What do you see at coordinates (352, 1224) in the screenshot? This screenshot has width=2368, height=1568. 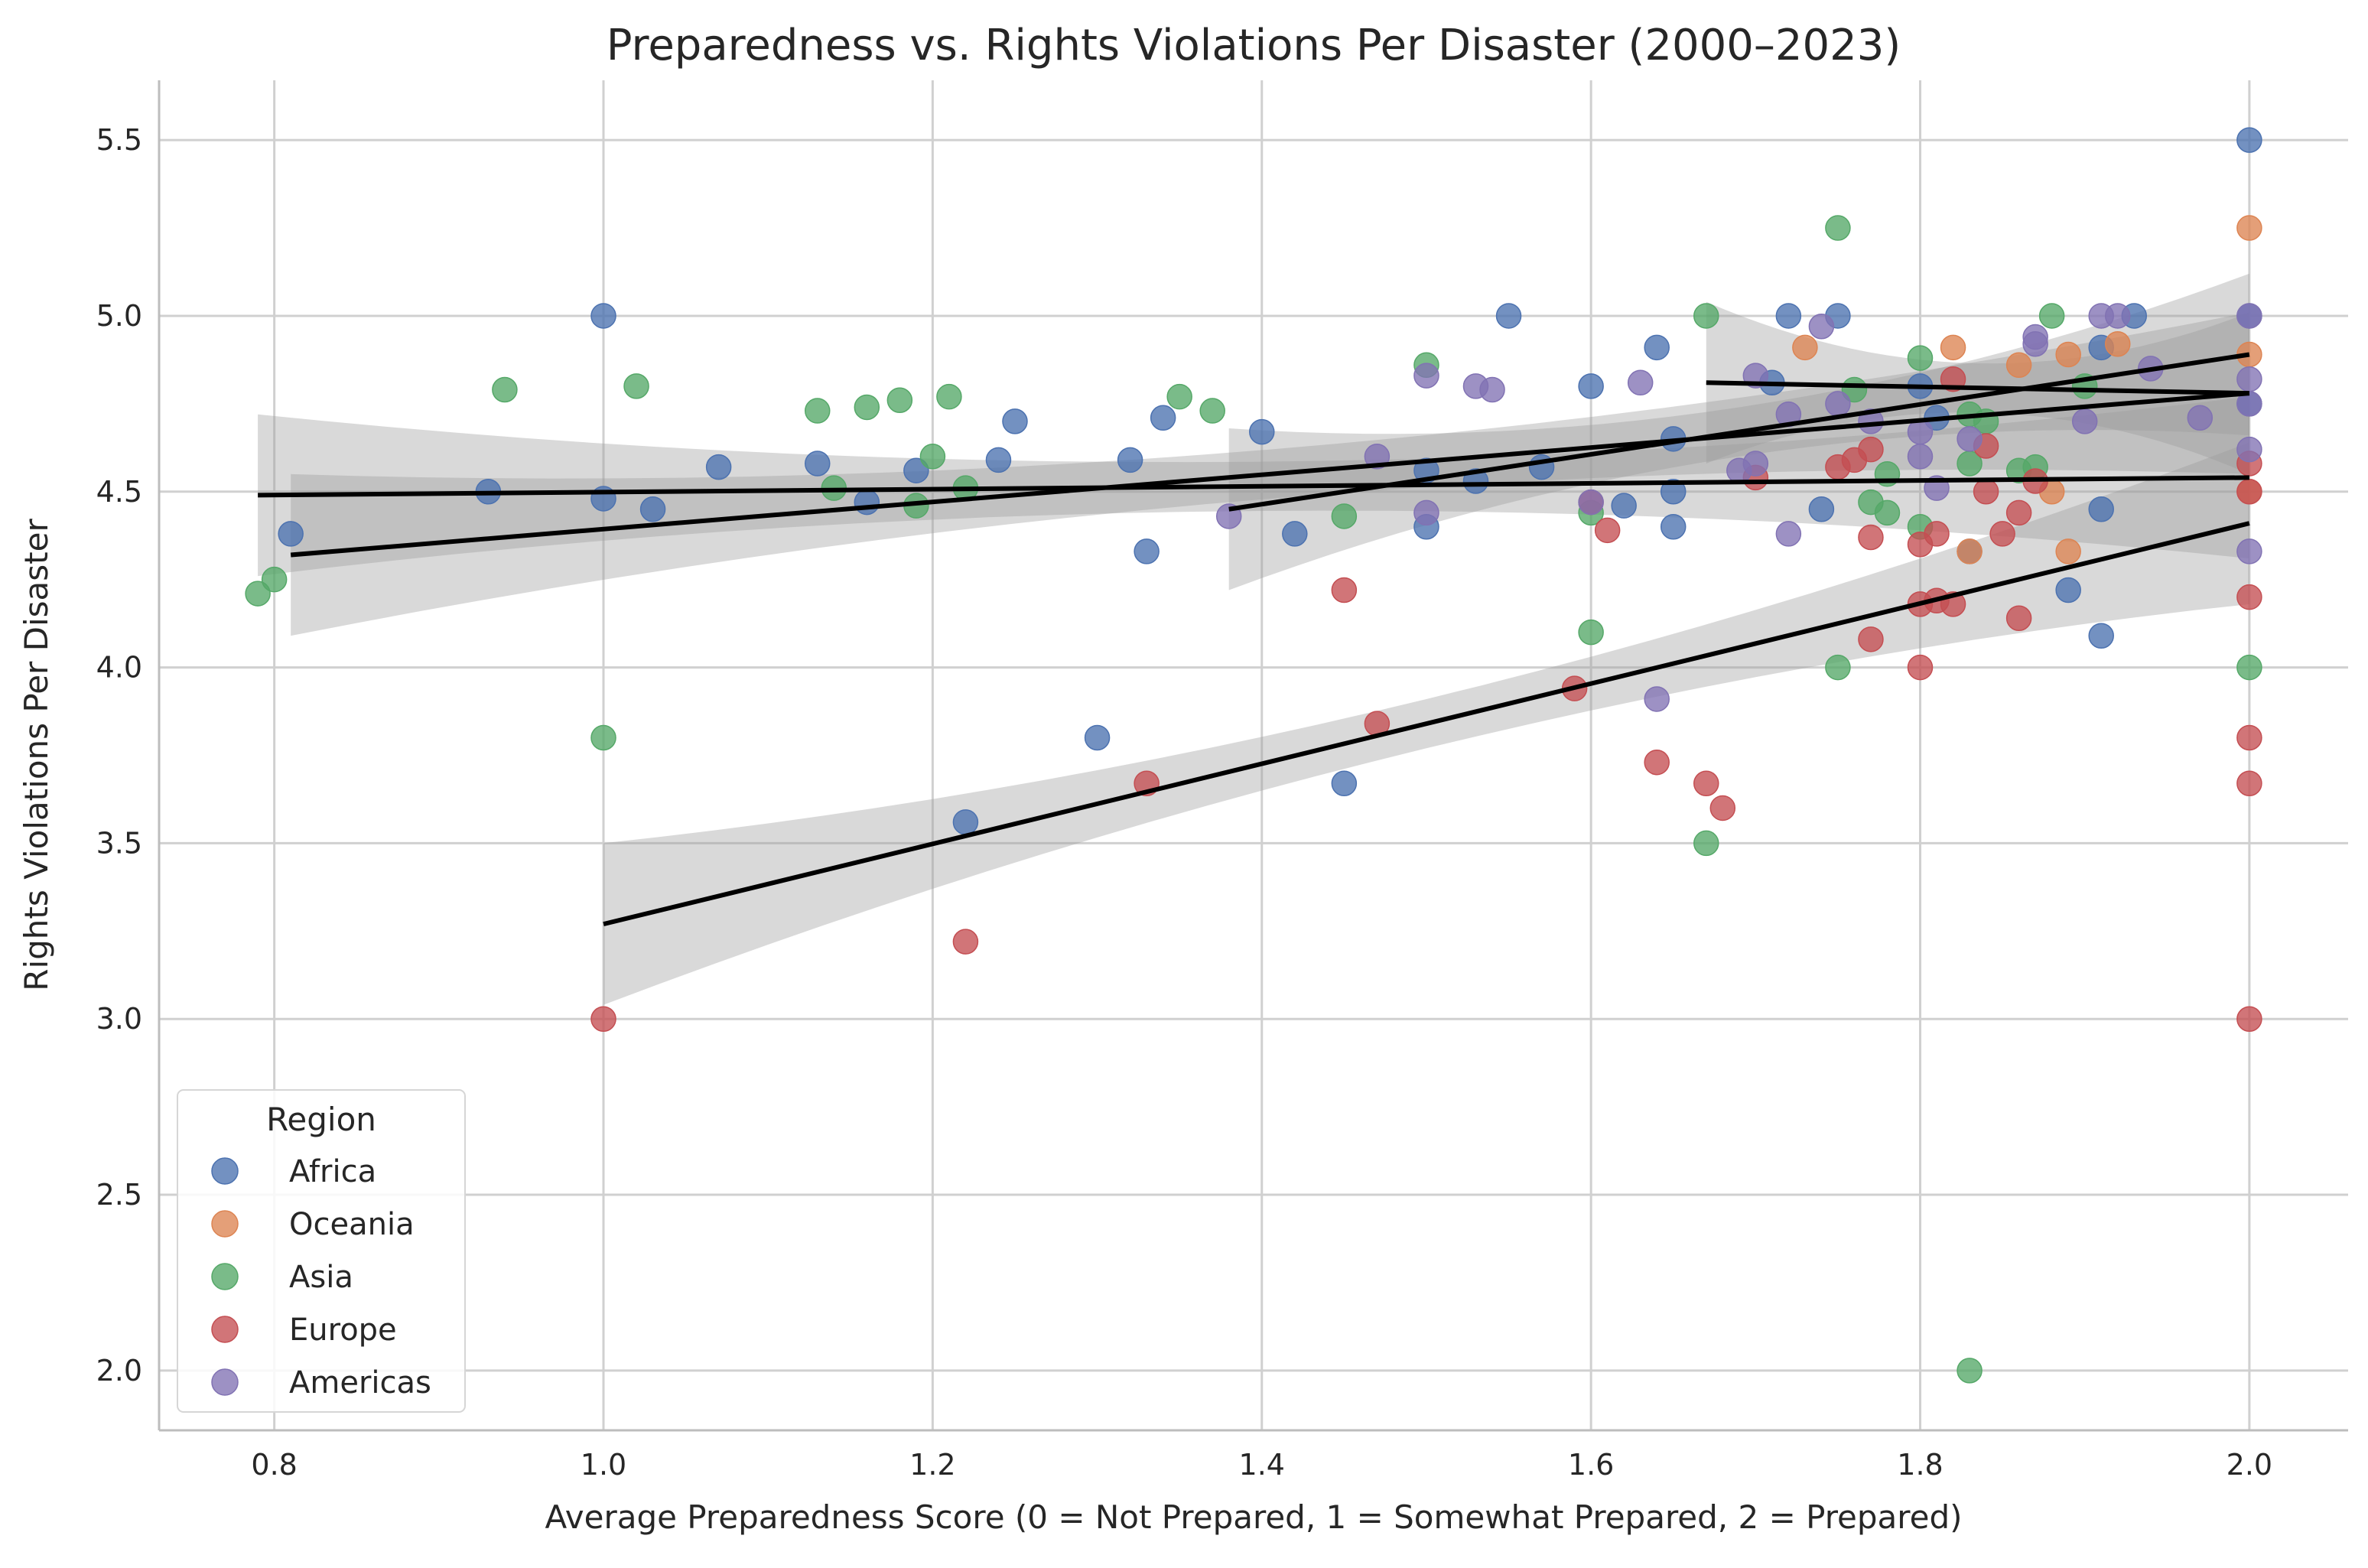 I see `legend-label-oceania: Oceania` at bounding box center [352, 1224].